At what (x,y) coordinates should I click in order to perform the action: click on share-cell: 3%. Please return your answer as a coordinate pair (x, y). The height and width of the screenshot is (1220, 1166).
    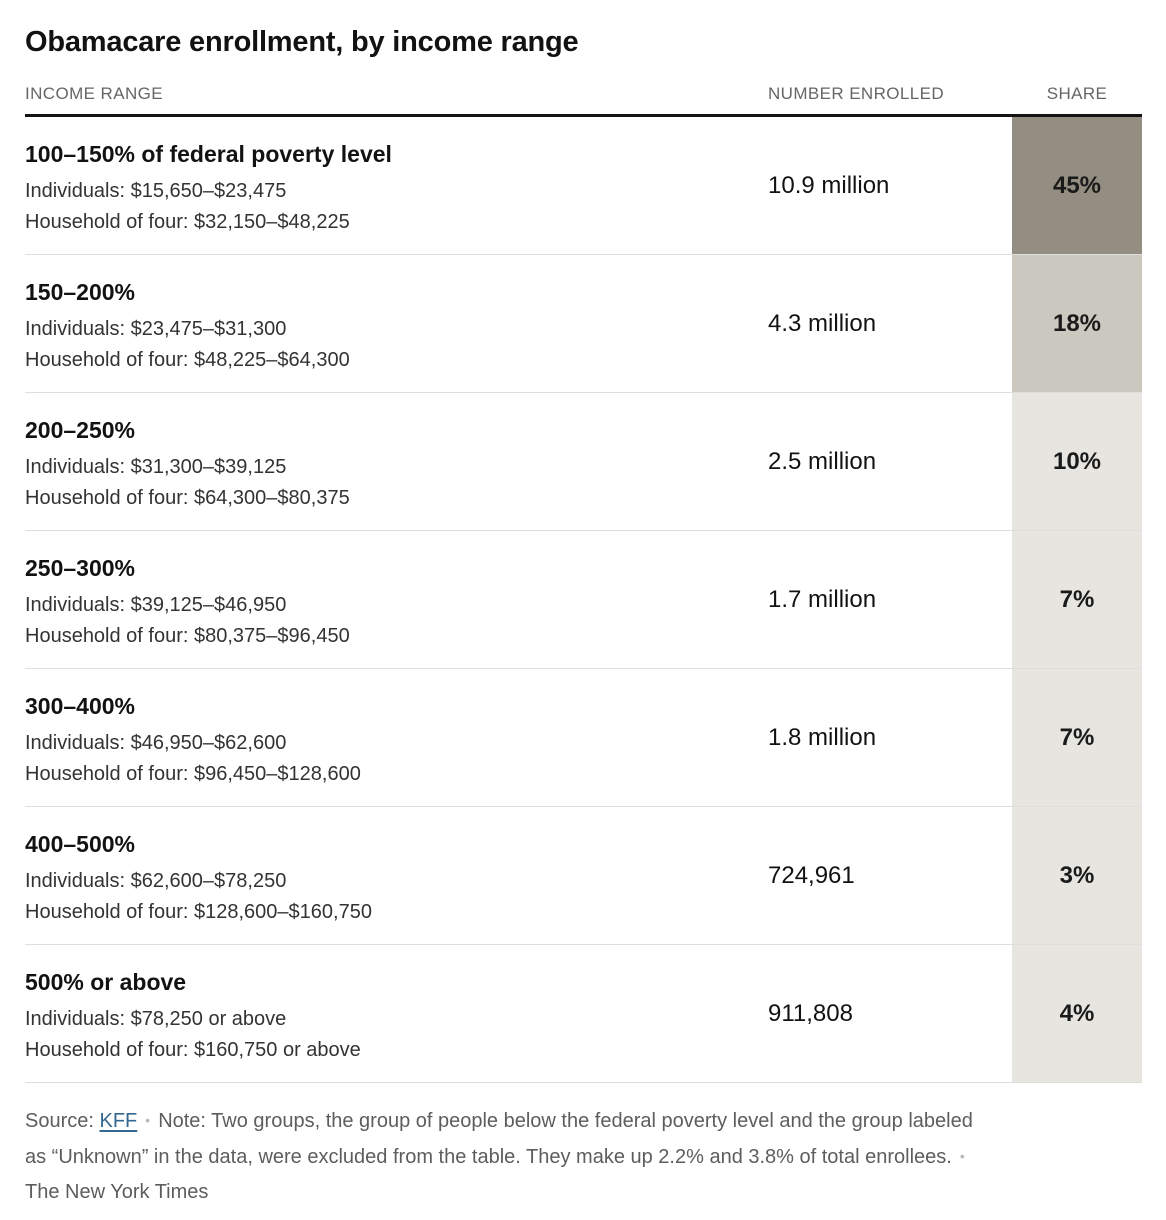
    Looking at the image, I should click on (1077, 875).